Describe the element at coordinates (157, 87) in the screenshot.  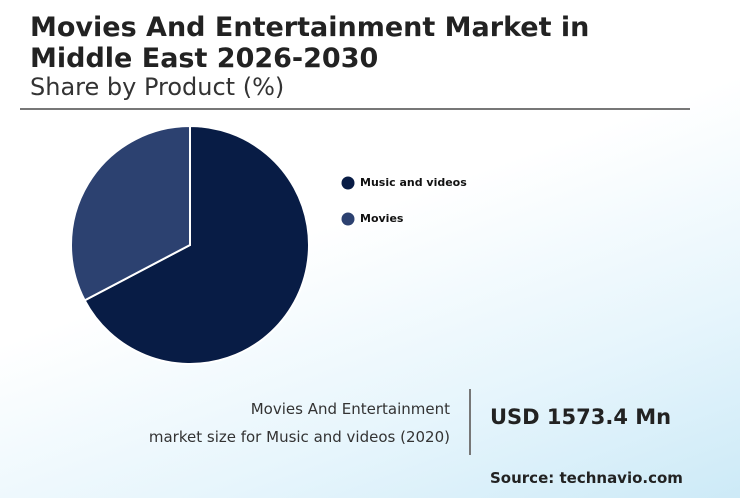
I see `subtitle: Share by Product (%)` at that location.